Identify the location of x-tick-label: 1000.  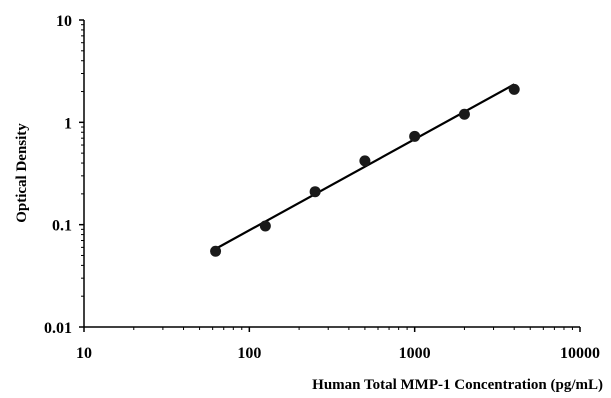
(415, 353).